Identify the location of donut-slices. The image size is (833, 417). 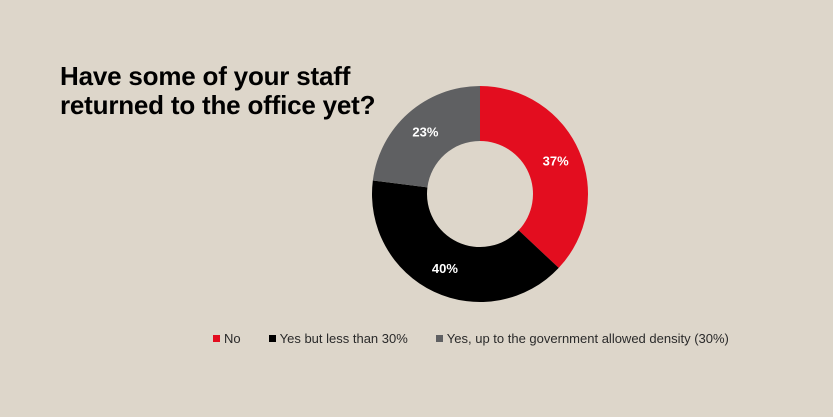
(479, 194).